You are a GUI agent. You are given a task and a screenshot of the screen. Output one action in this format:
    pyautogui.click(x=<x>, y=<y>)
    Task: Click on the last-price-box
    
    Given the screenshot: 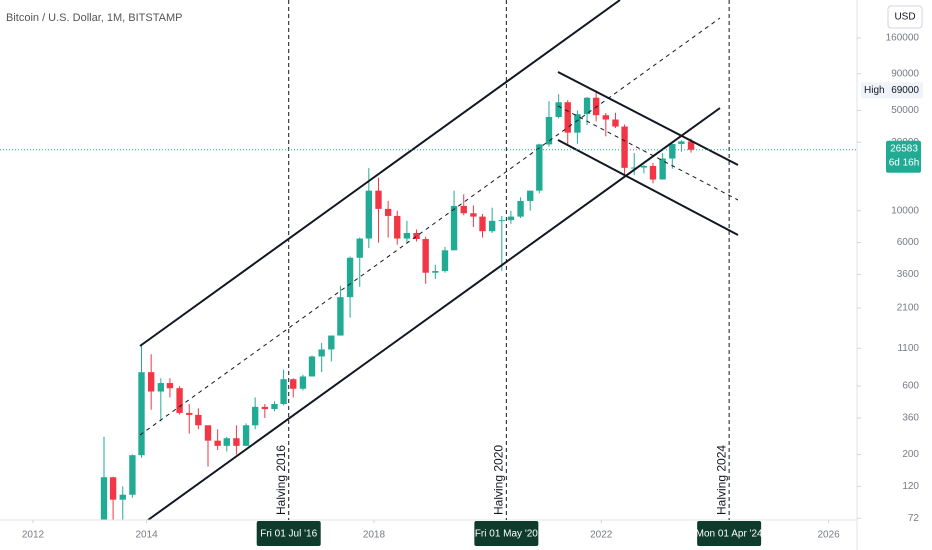 What is the action you would take?
    pyautogui.click(x=903, y=156)
    